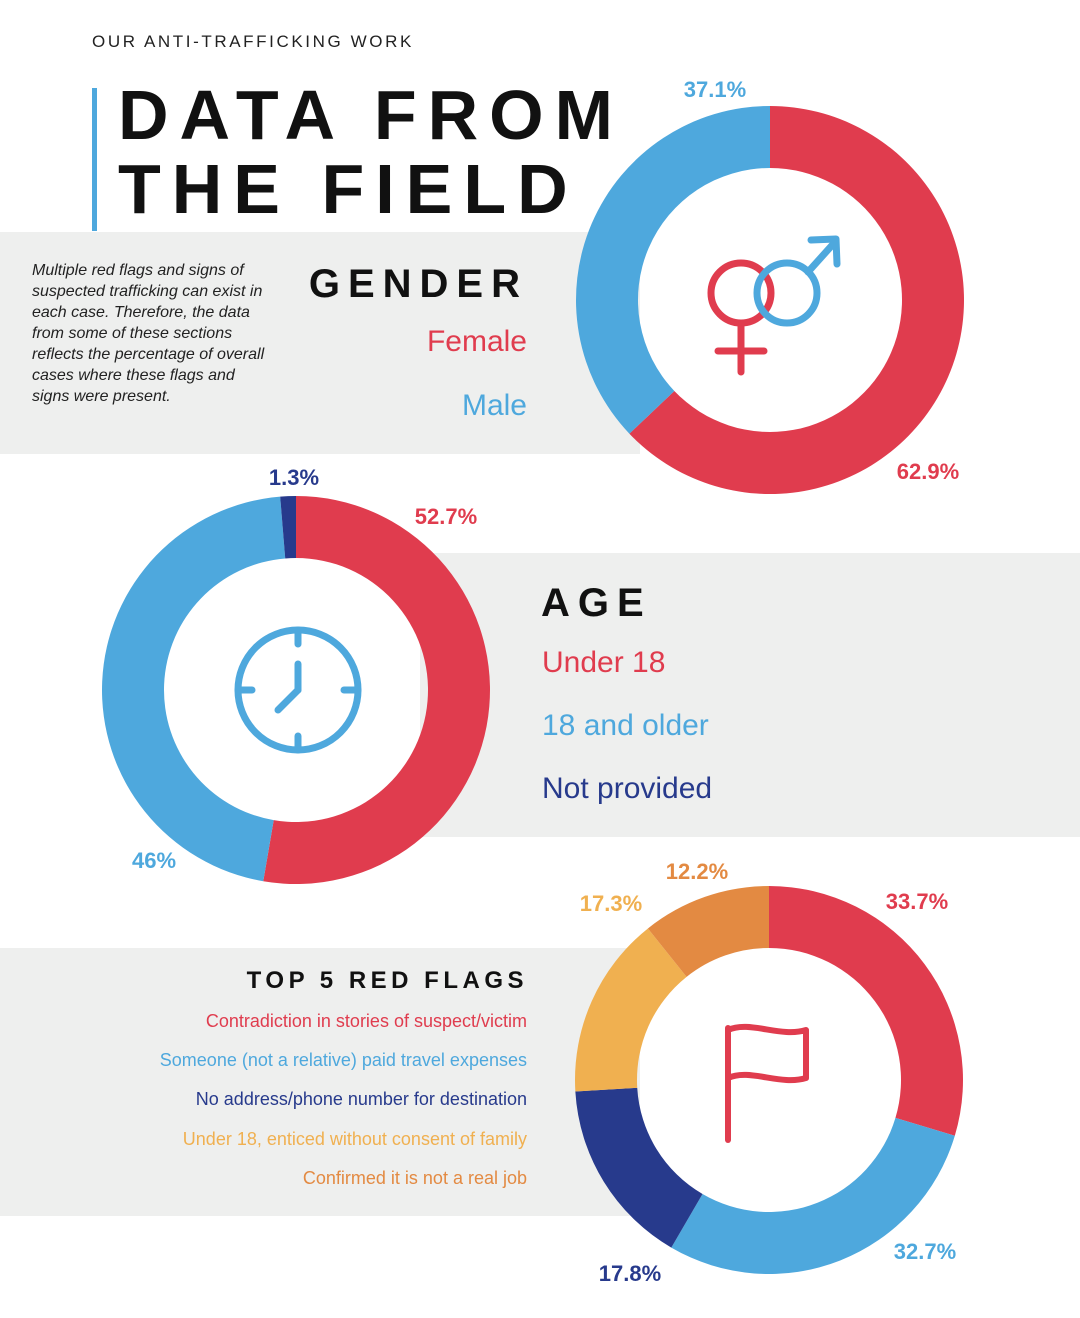 The width and height of the screenshot is (1080, 1318). What do you see at coordinates (604, 662) in the screenshot?
I see `age-legend-under-18: Under 18` at bounding box center [604, 662].